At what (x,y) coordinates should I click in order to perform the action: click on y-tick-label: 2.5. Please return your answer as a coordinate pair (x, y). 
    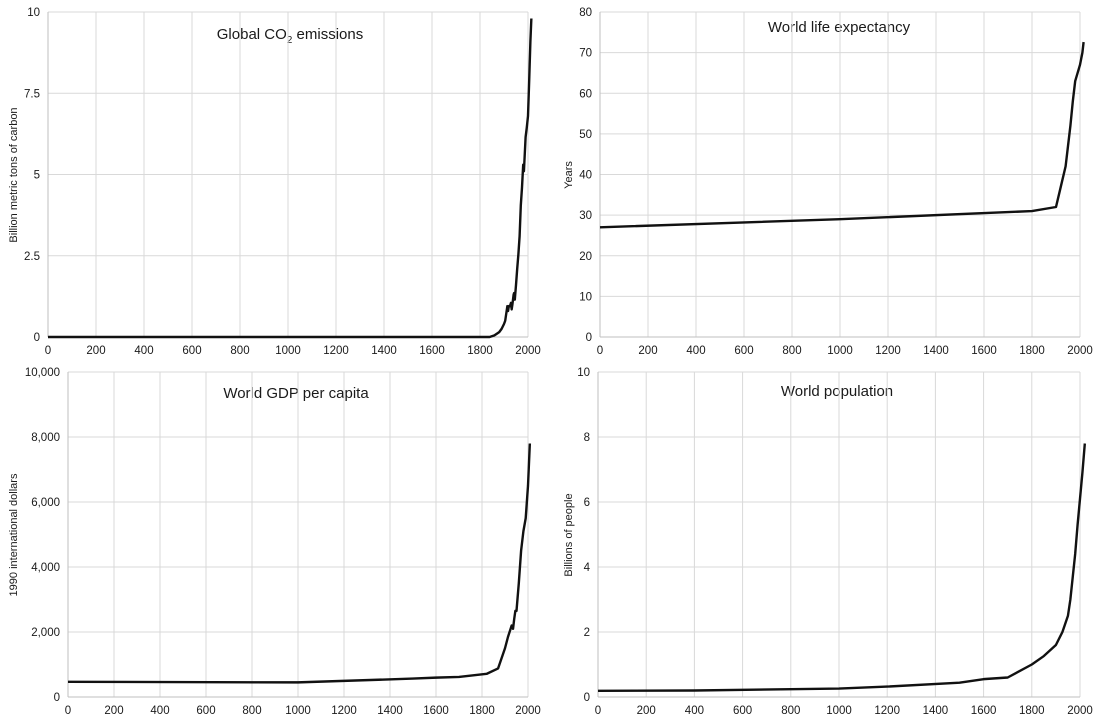
    Looking at the image, I should click on (32, 257).